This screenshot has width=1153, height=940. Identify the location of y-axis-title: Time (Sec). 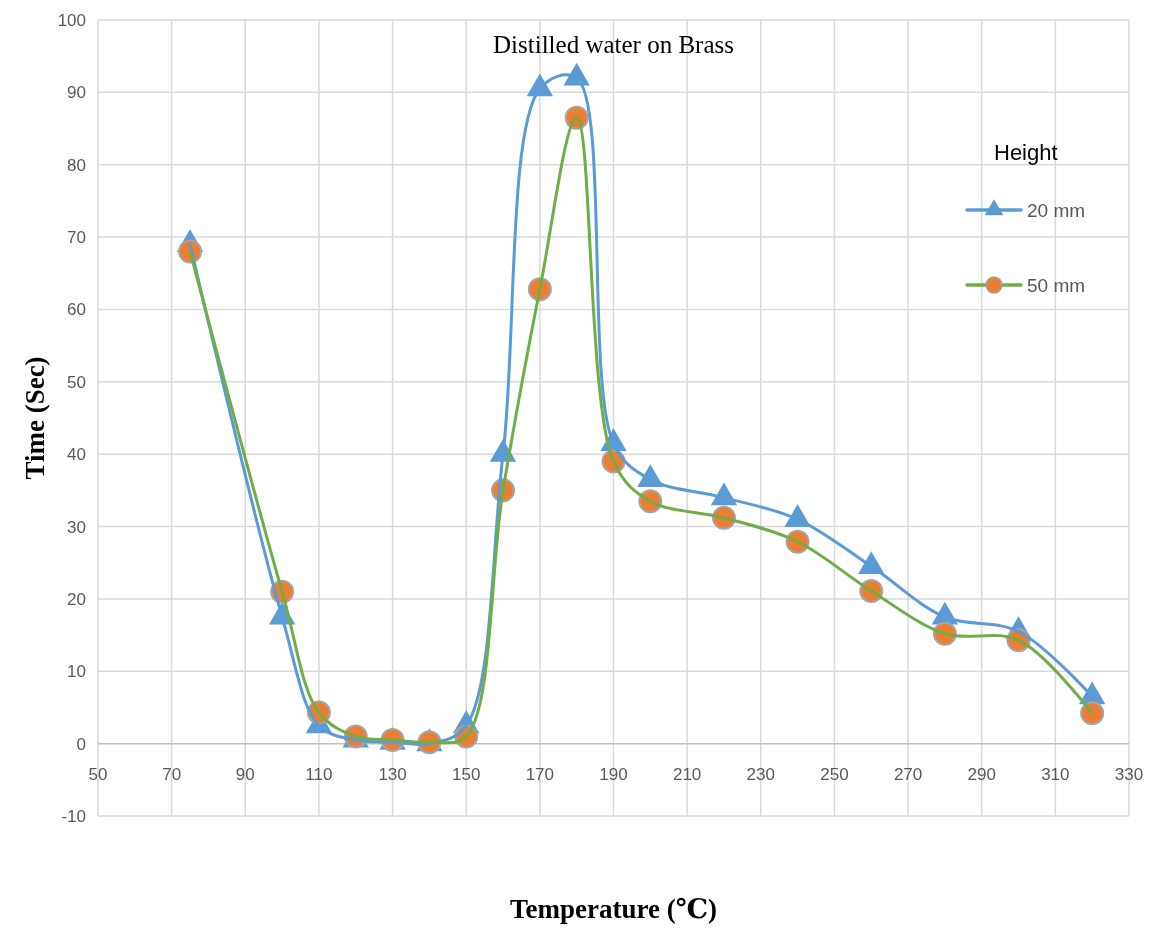
(35, 418).